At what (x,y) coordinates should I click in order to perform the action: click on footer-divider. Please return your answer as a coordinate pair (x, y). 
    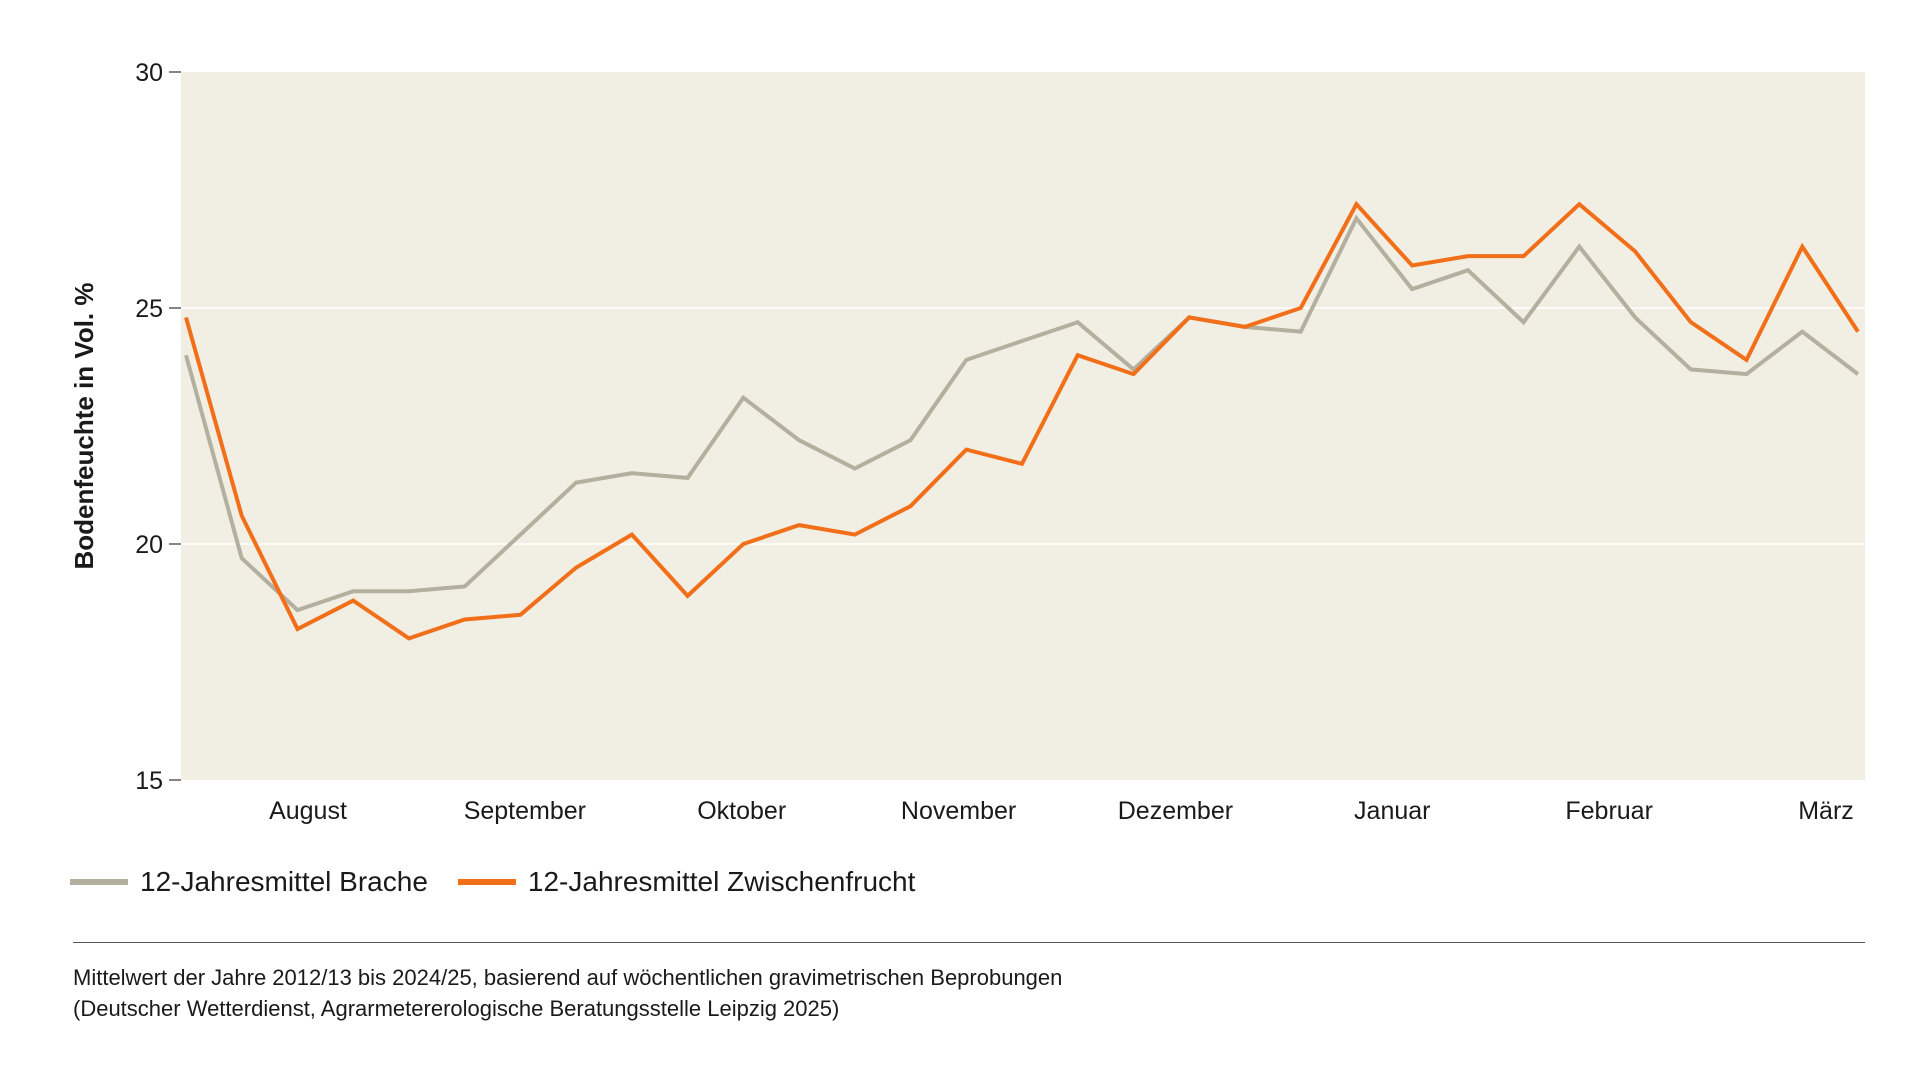
    Looking at the image, I should click on (969, 942).